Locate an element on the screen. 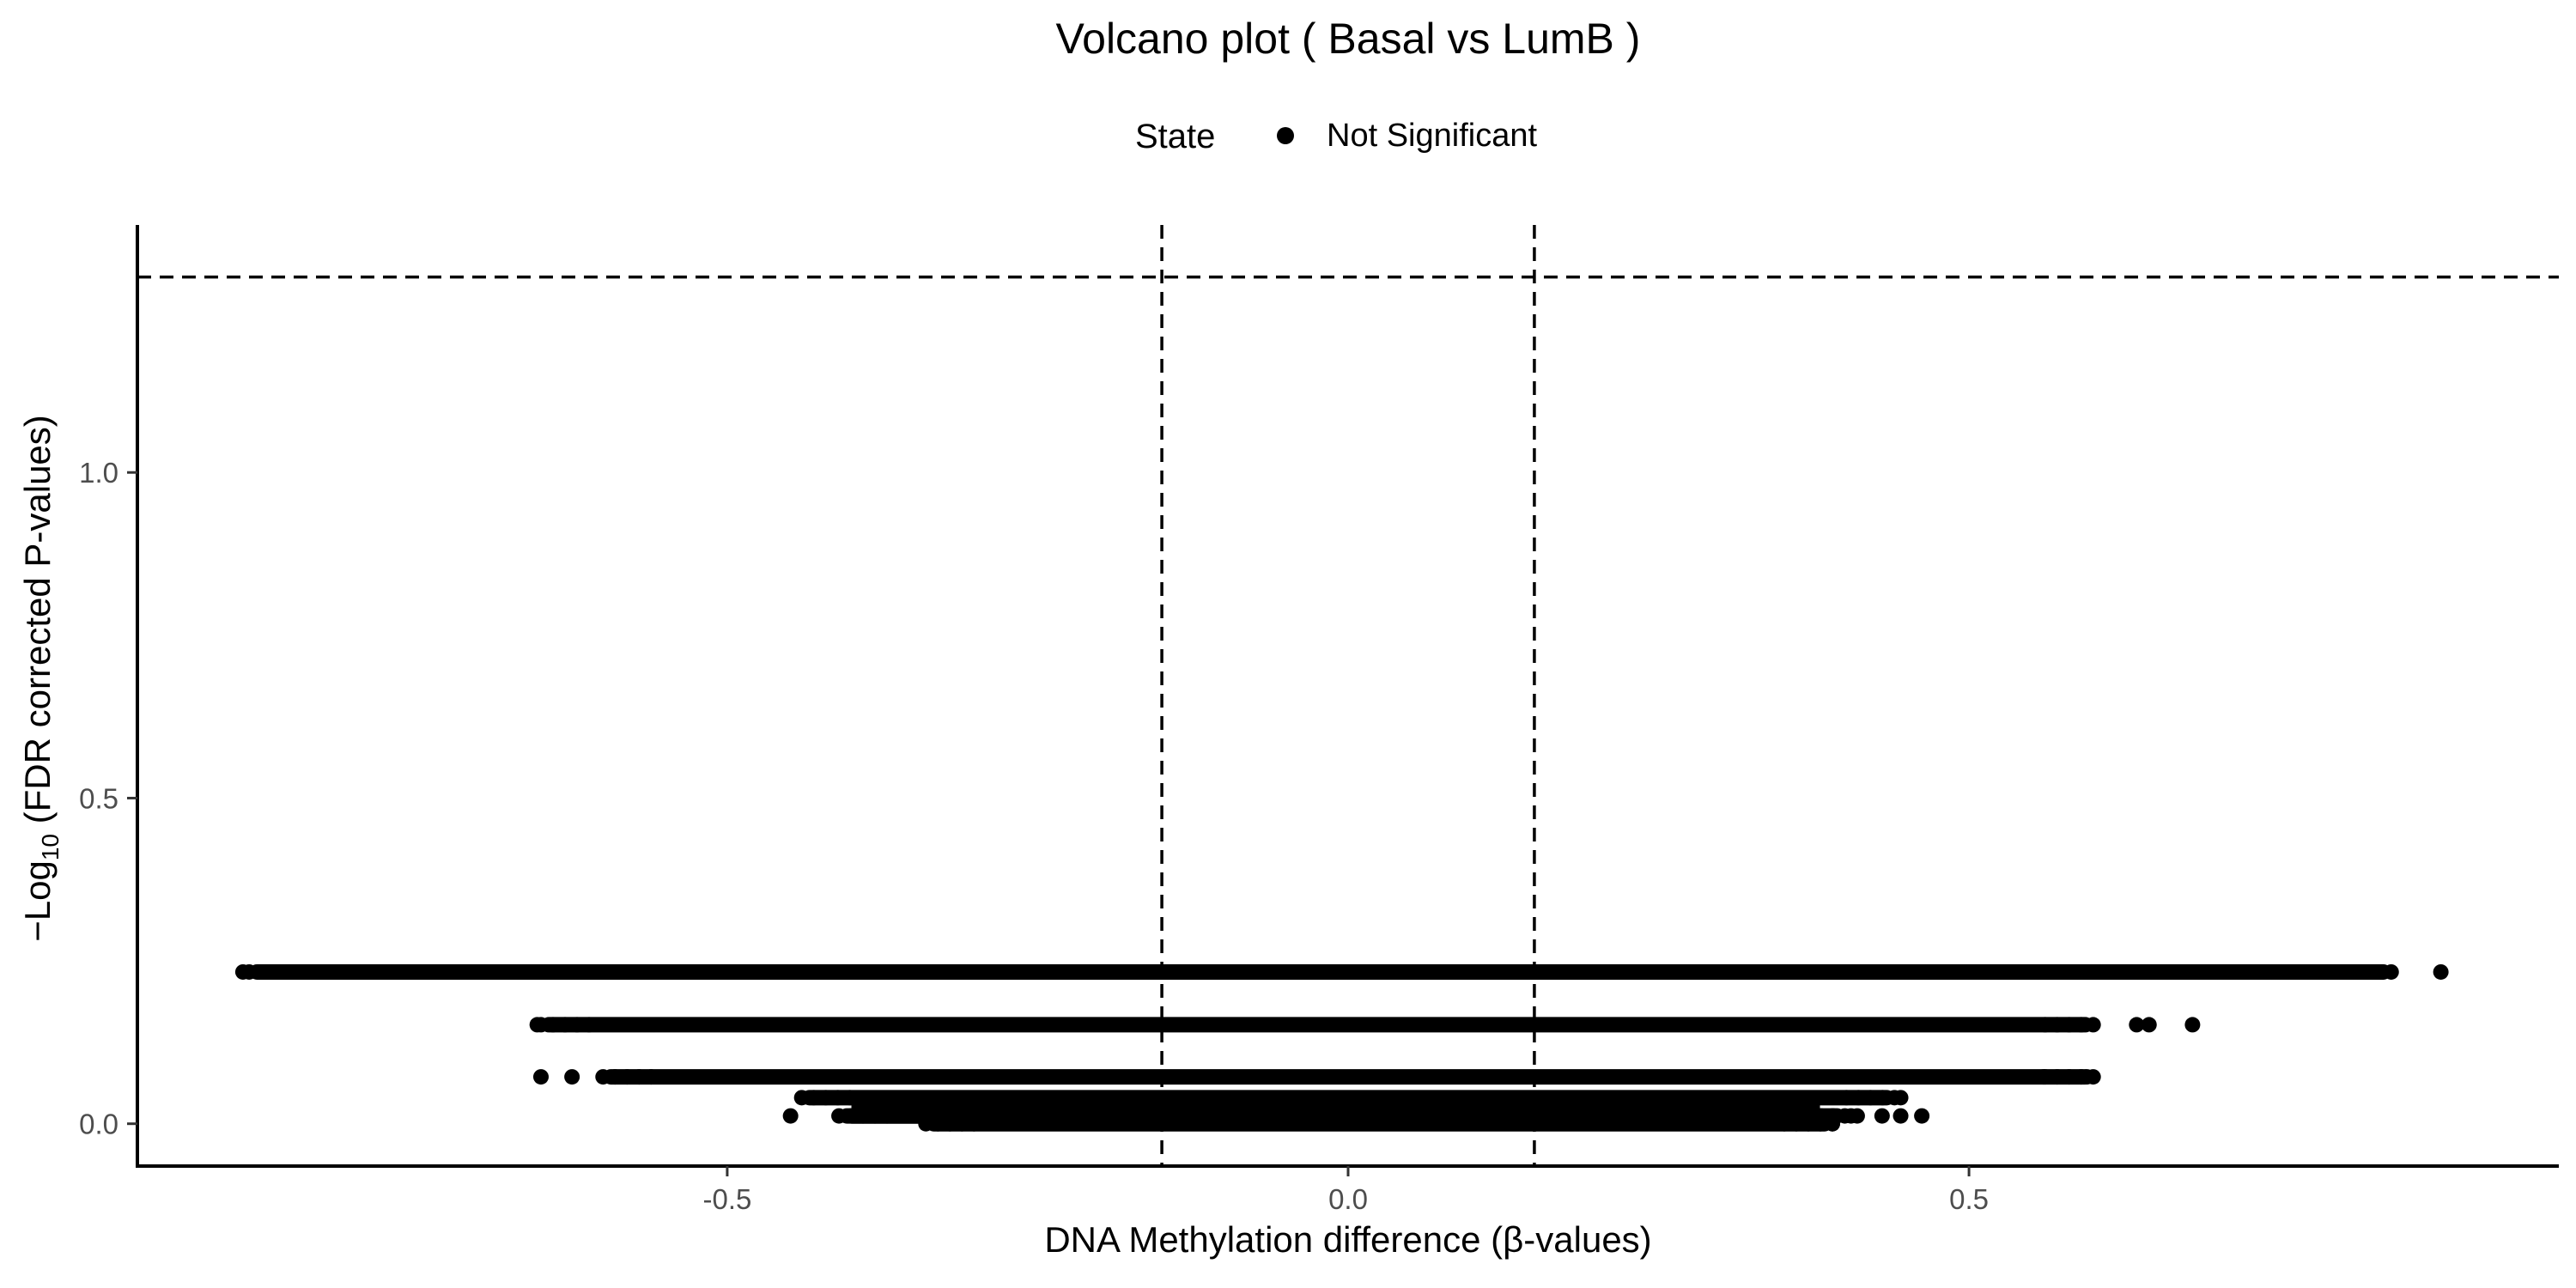 This screenshot has height=1288, width=2576. y-tick-label: 0.0 is located at coordinates (98, 1124).